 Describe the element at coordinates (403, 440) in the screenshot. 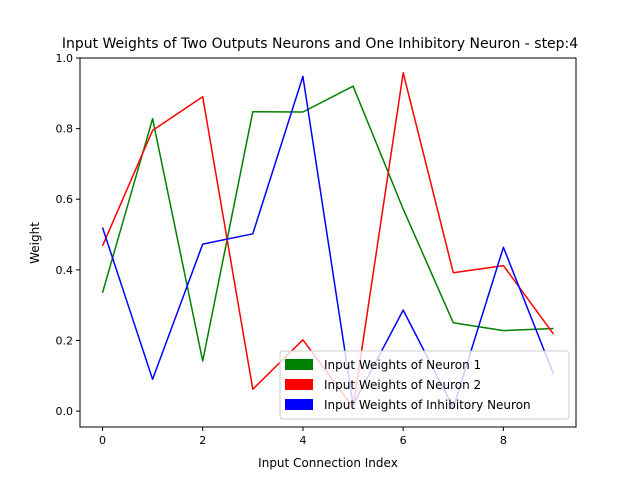

I see `x-tick-label: 6` at that location.